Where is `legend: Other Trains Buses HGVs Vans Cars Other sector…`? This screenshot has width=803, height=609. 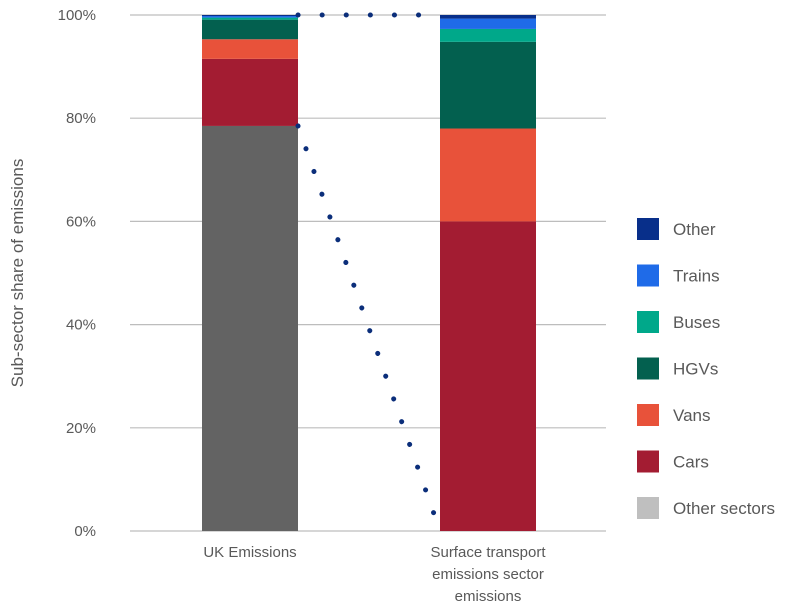 legend: Other Trains Buses HGVs Vans Cars Other sector… is located at coordinates (706, 368).